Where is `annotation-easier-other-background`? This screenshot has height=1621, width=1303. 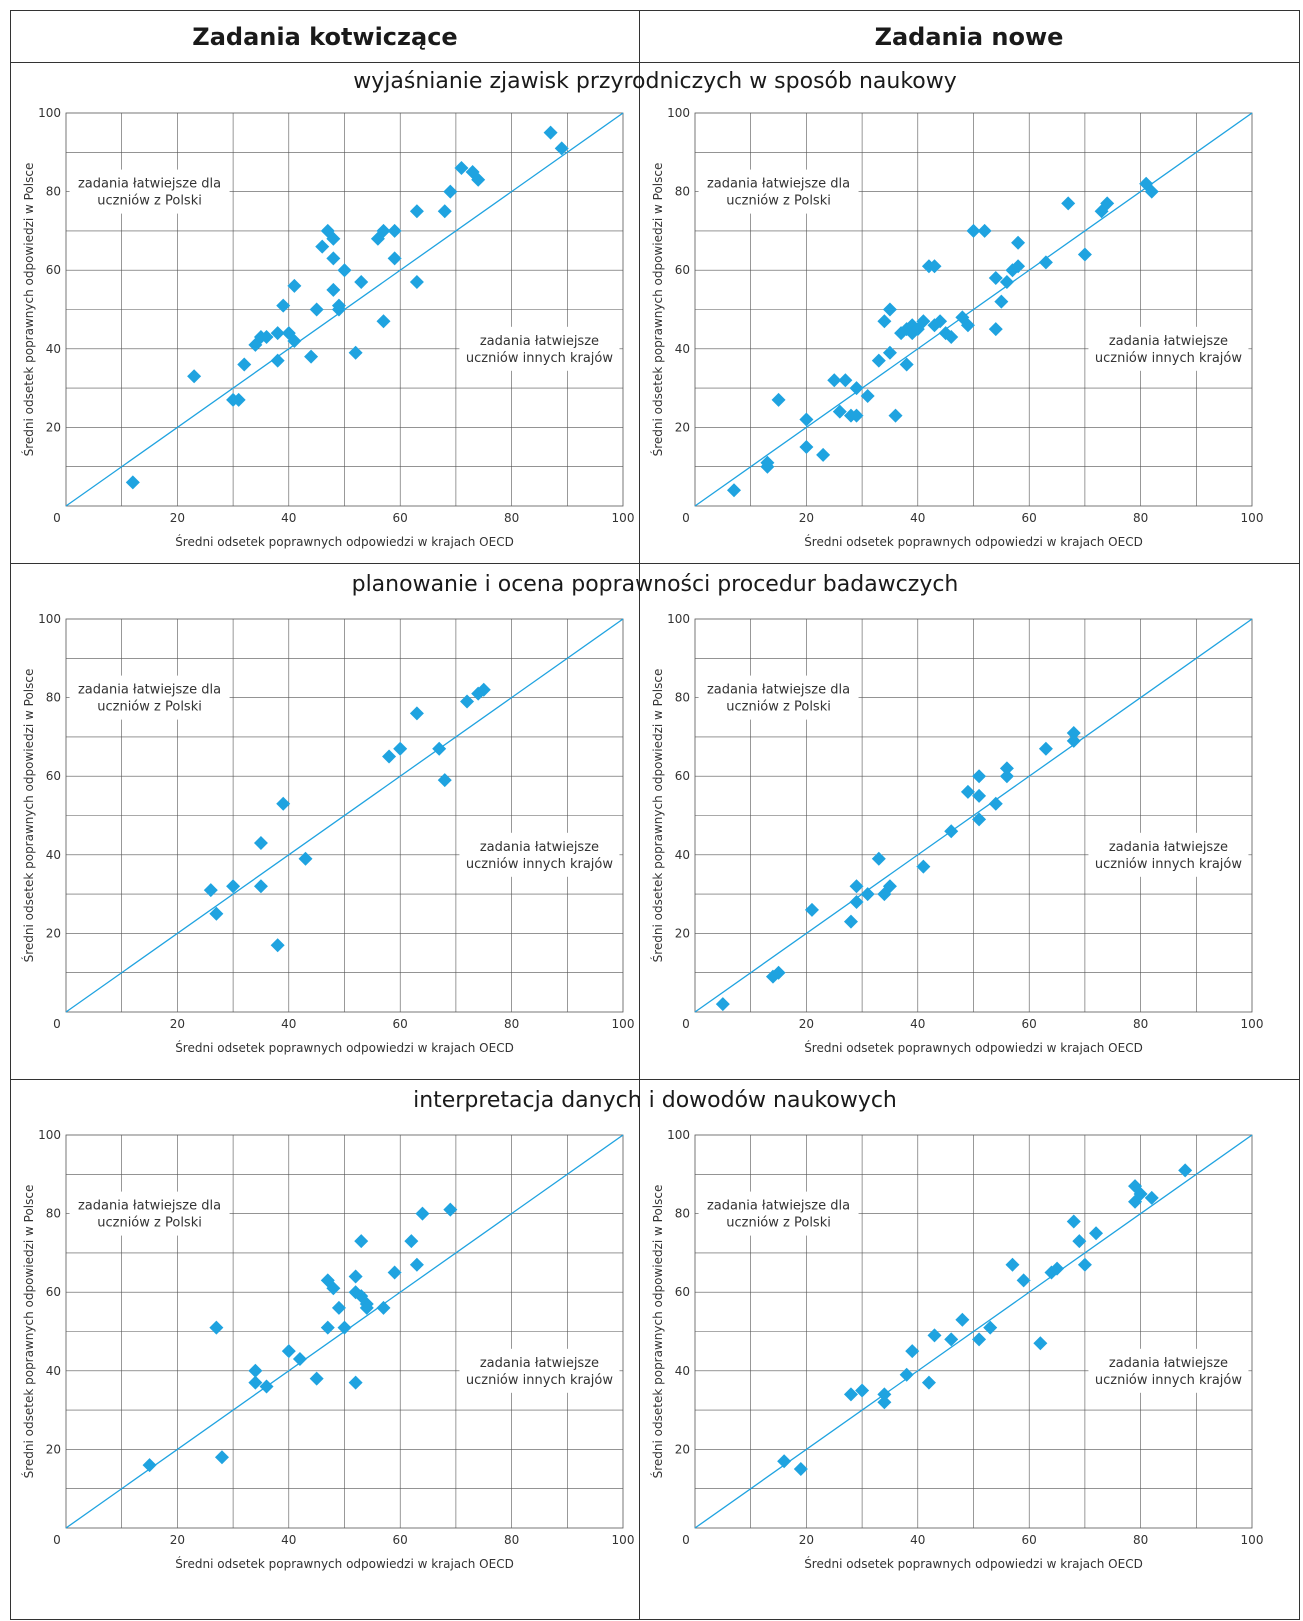
annotation-easier-other-background is located at coordinates (1168, 854).